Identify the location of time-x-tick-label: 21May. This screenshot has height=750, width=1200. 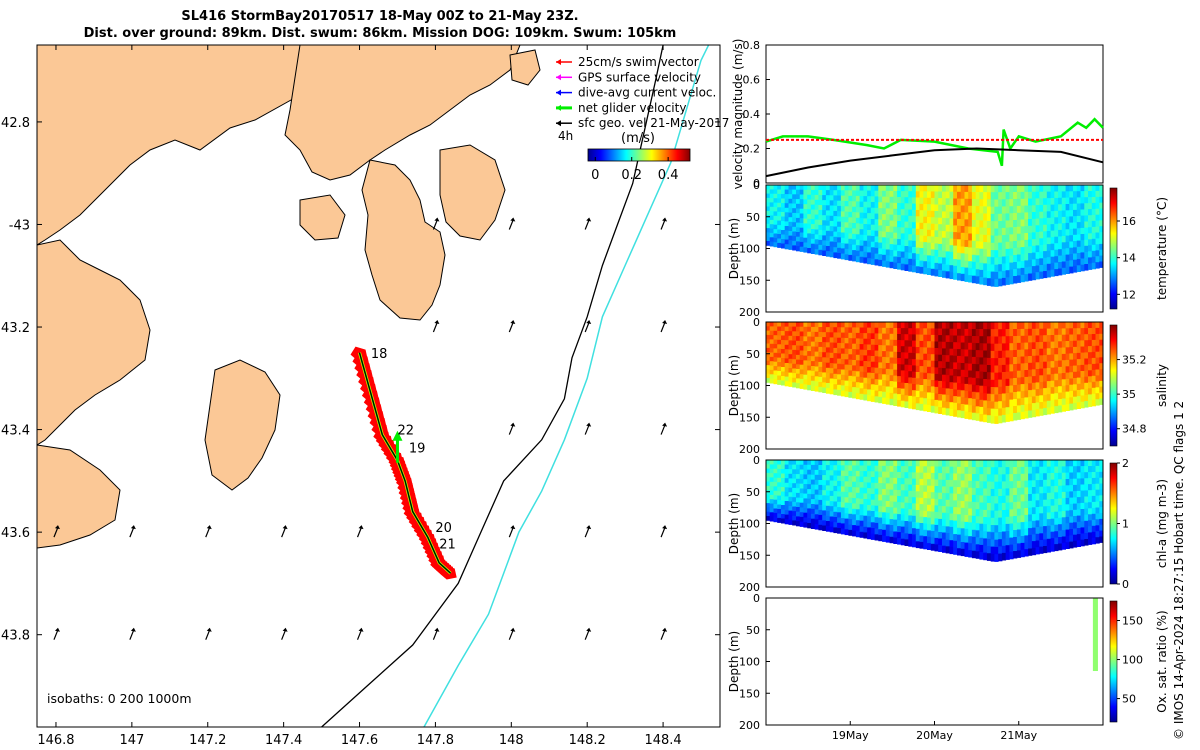
(1018, 735).